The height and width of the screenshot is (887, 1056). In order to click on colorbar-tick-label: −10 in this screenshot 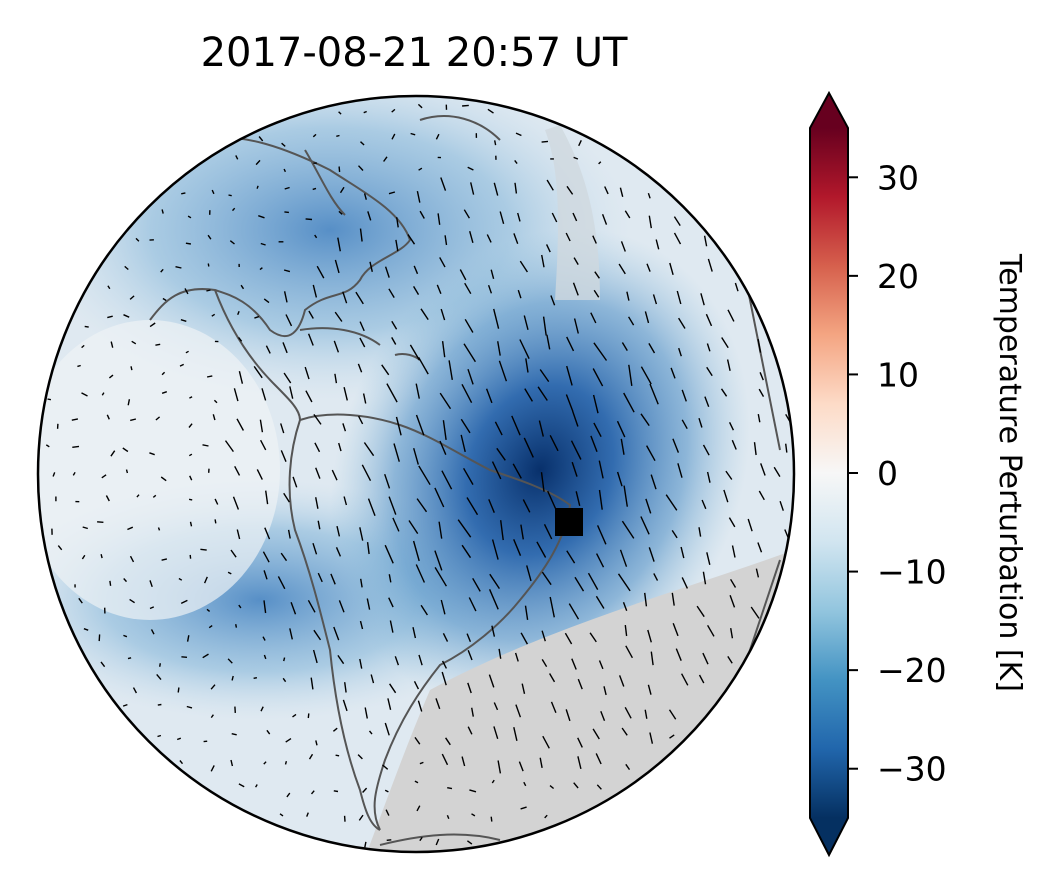, I will do `click(912, 572)`.